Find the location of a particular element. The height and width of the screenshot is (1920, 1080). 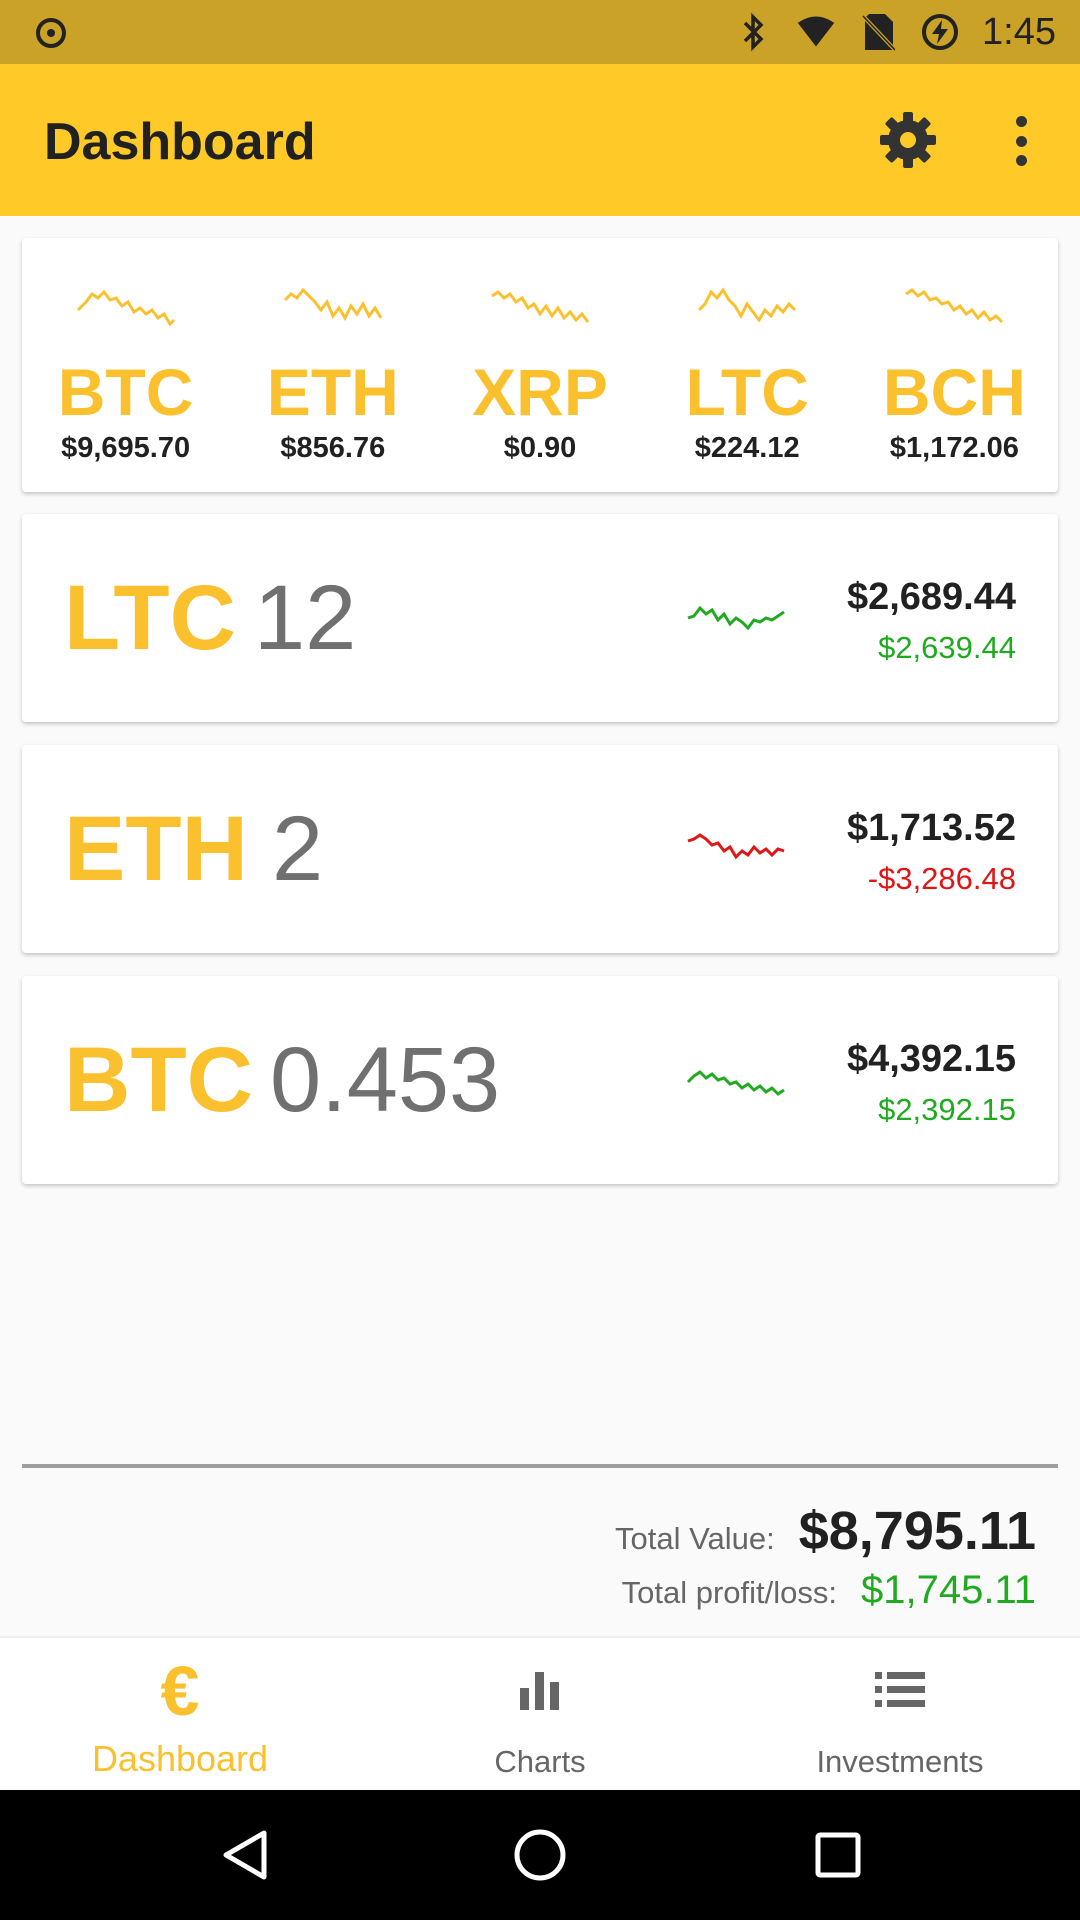

nav-label: Dashboard is located at coordinates (180, 1758).